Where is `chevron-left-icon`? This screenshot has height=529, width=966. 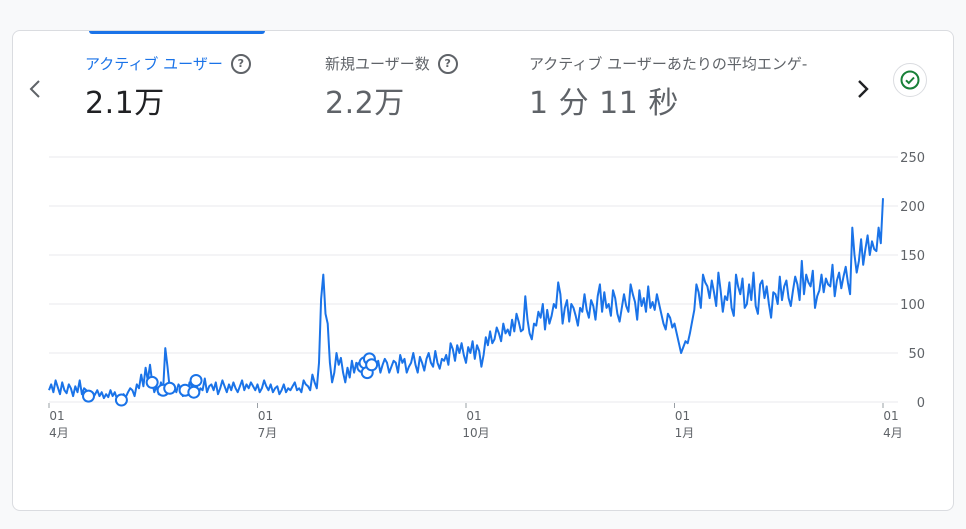 chevron-left-icon is located at coordinates (34, 89).